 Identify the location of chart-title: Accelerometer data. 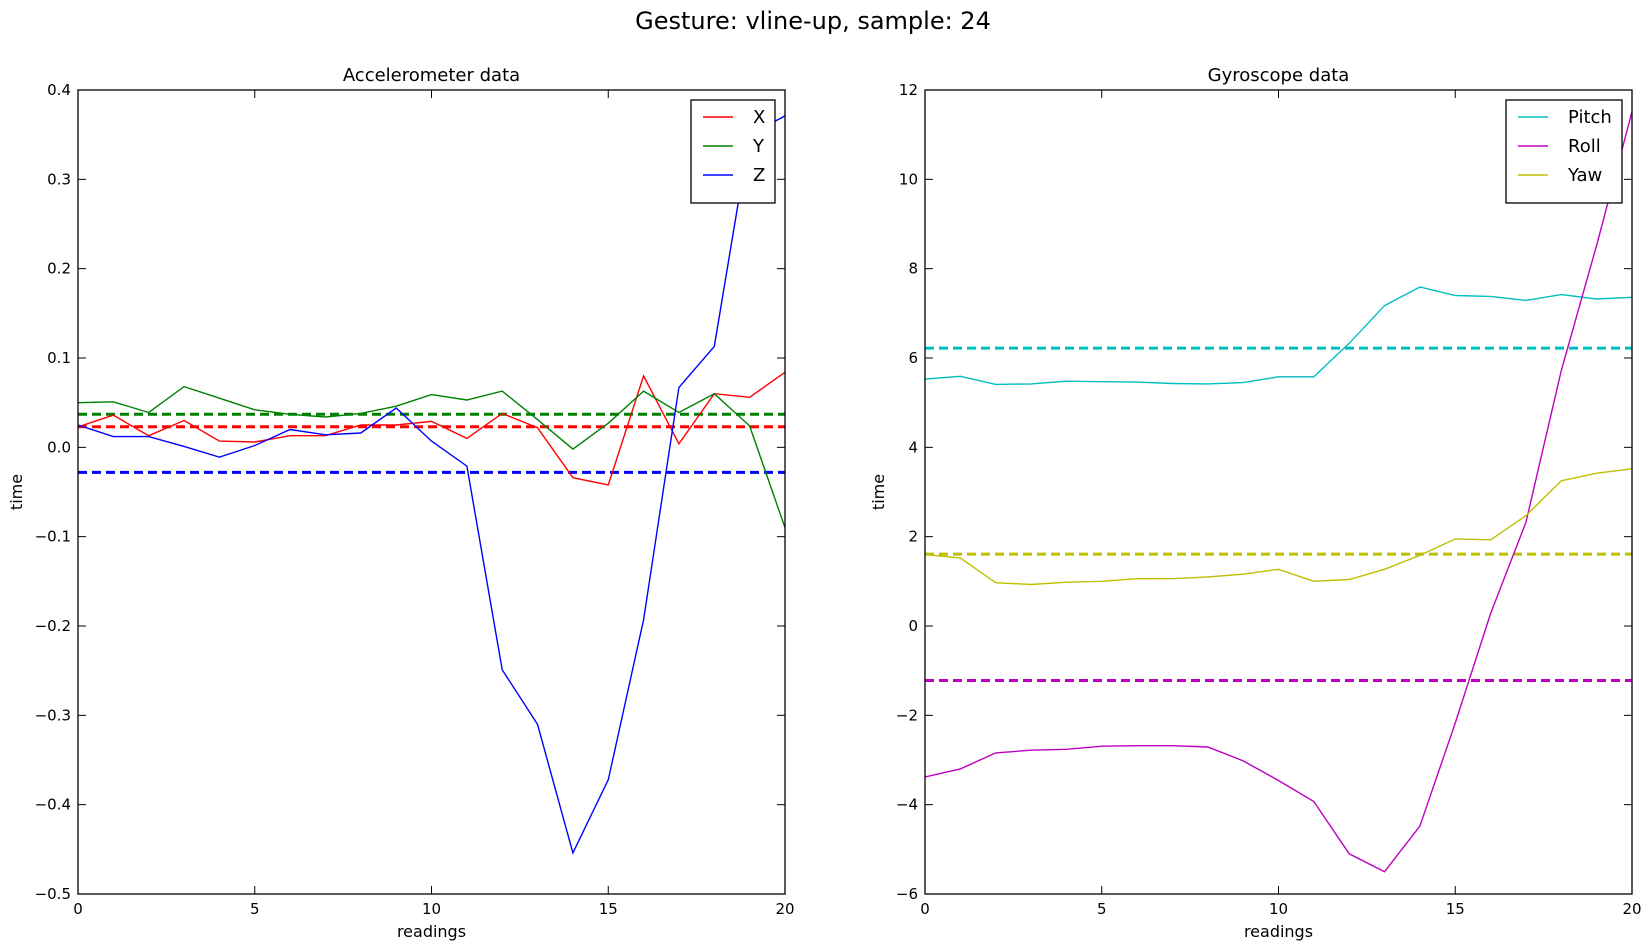
(431, 75).